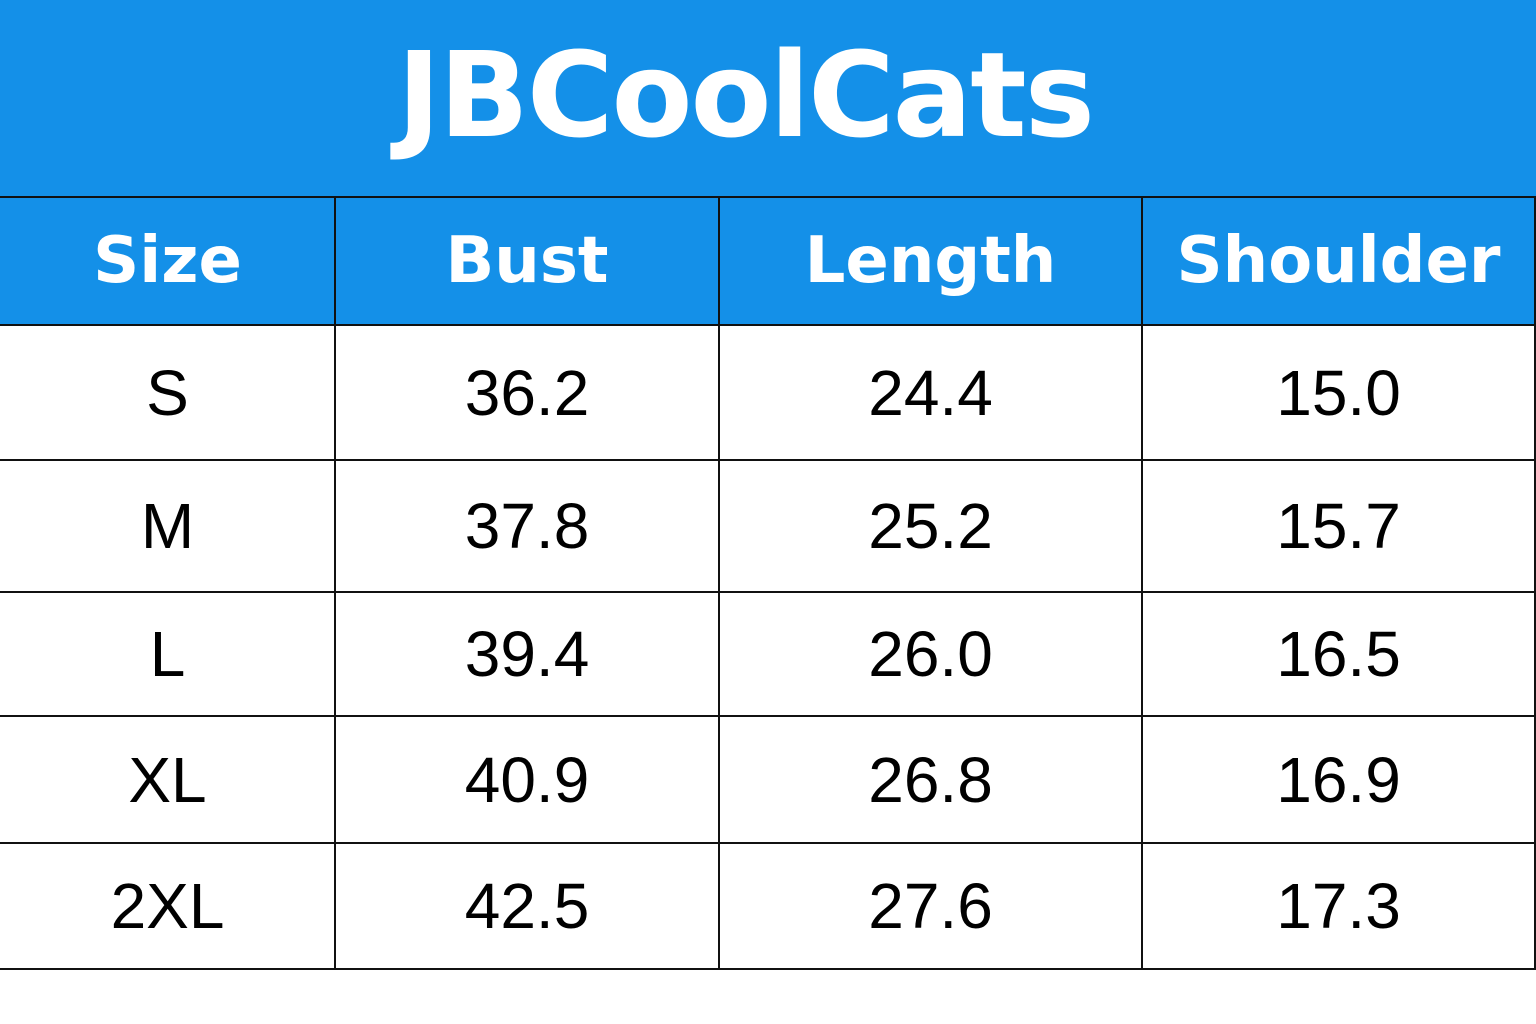 Image resolution: width=1536 pixels, height=1024 pixels. Describe the element at coordinates (167, 654) in the screenshot. I see `table-cell: L` at that location.